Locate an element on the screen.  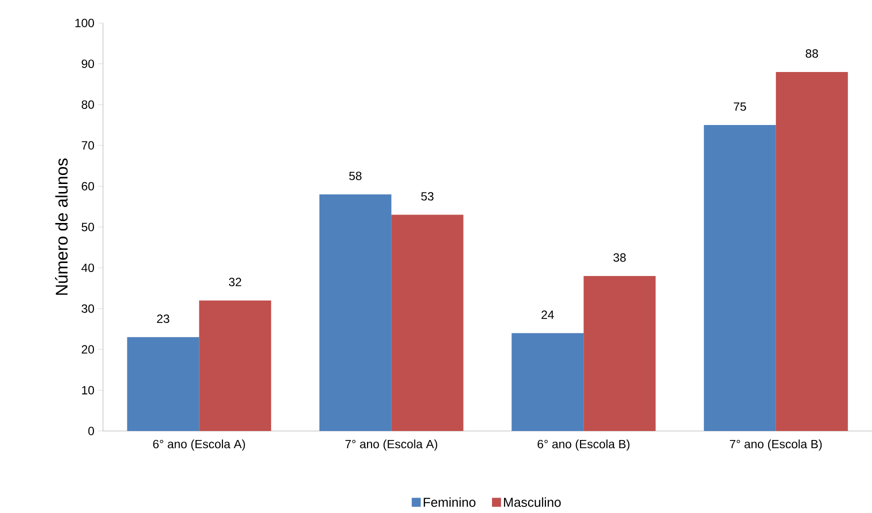
y-axis-title: Número de alunos is located at coordinates (61, 226).